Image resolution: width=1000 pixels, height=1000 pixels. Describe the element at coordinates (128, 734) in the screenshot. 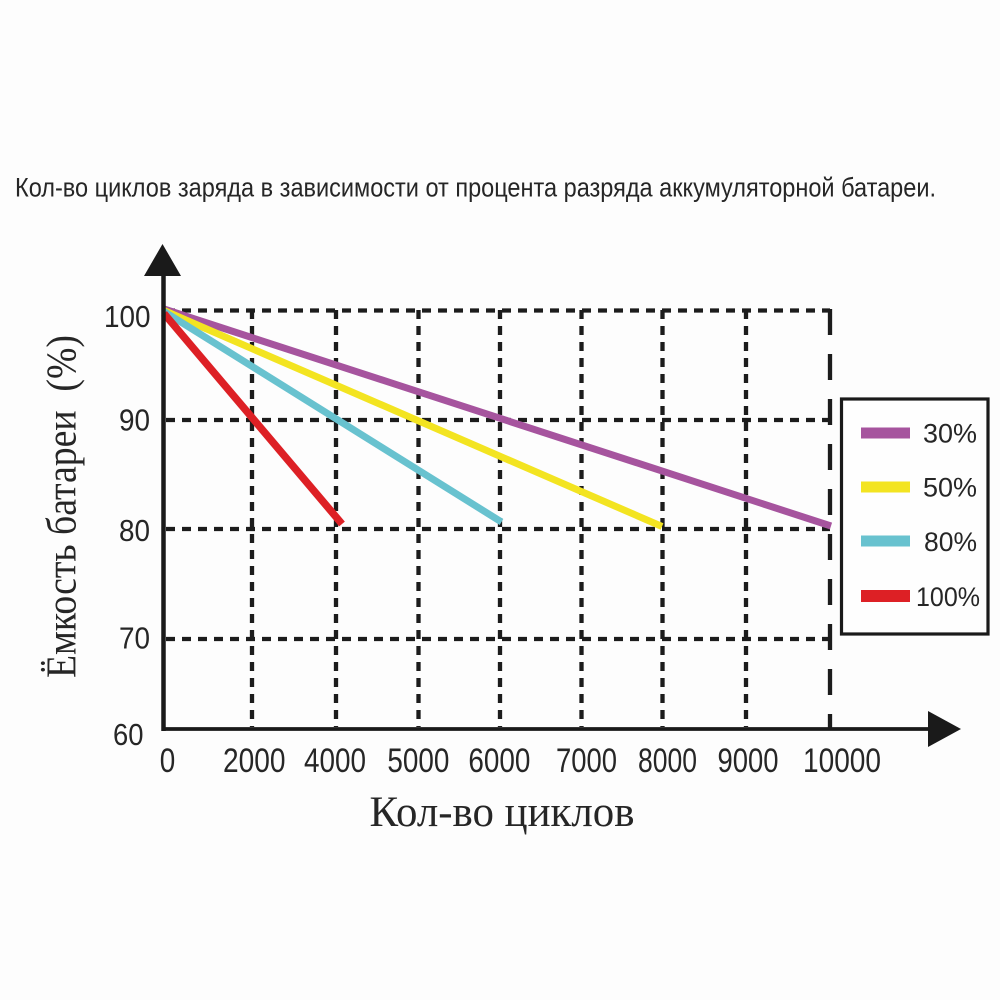

I see `svg-text: 60` at that location.